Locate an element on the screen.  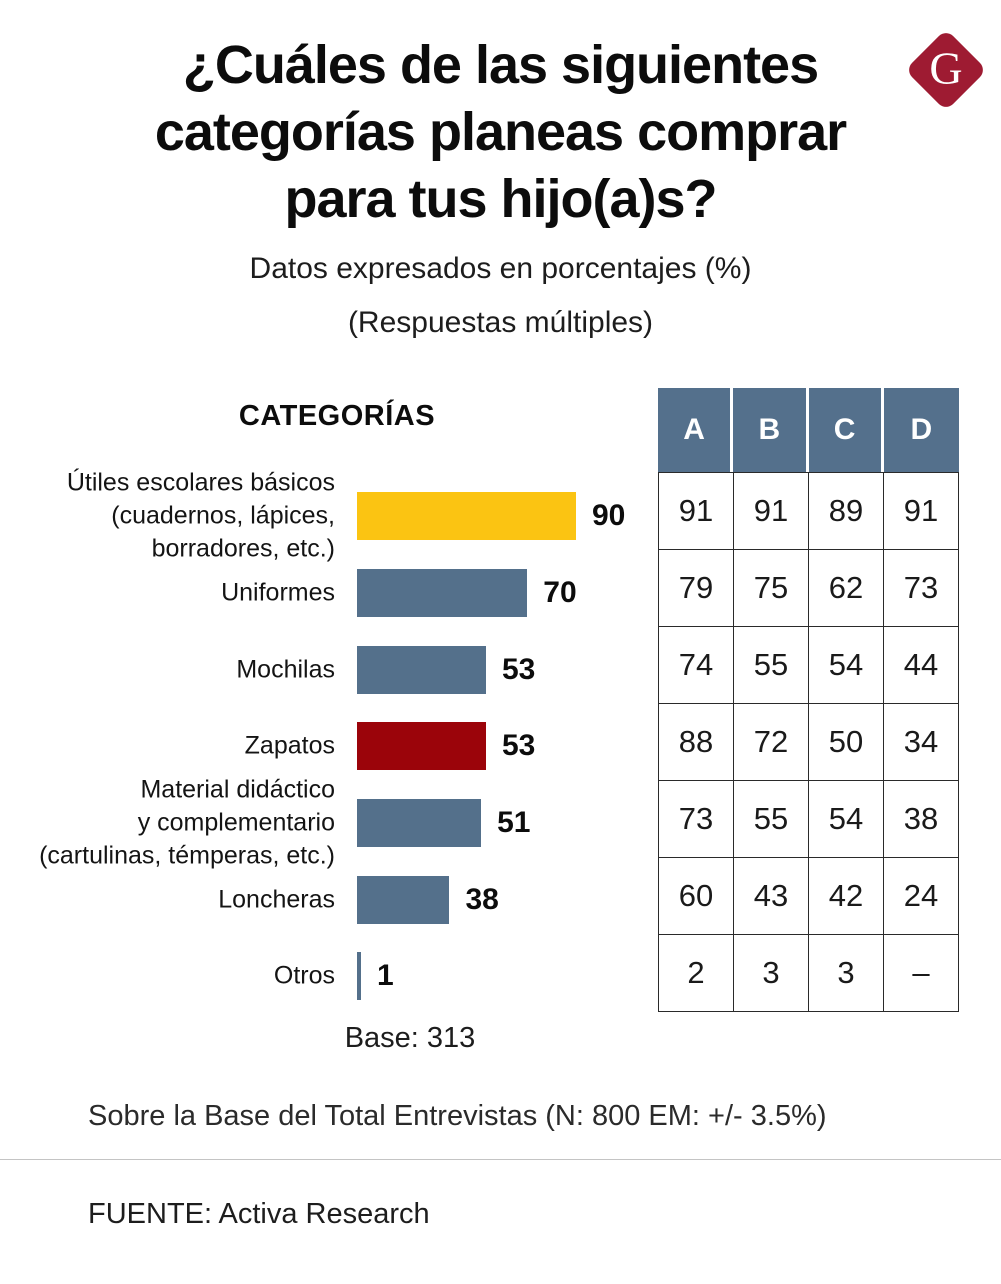
base-label: Base: 313 is located at coordinates (410, 1038).